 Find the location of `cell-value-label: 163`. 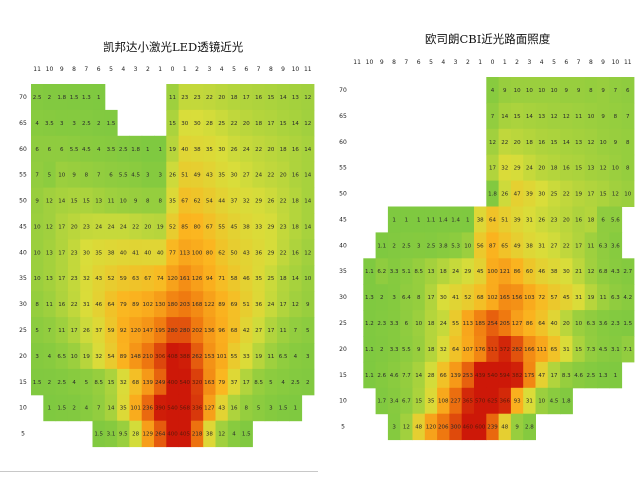

cell-value-label: 163 is located at coordinates (209, 383).